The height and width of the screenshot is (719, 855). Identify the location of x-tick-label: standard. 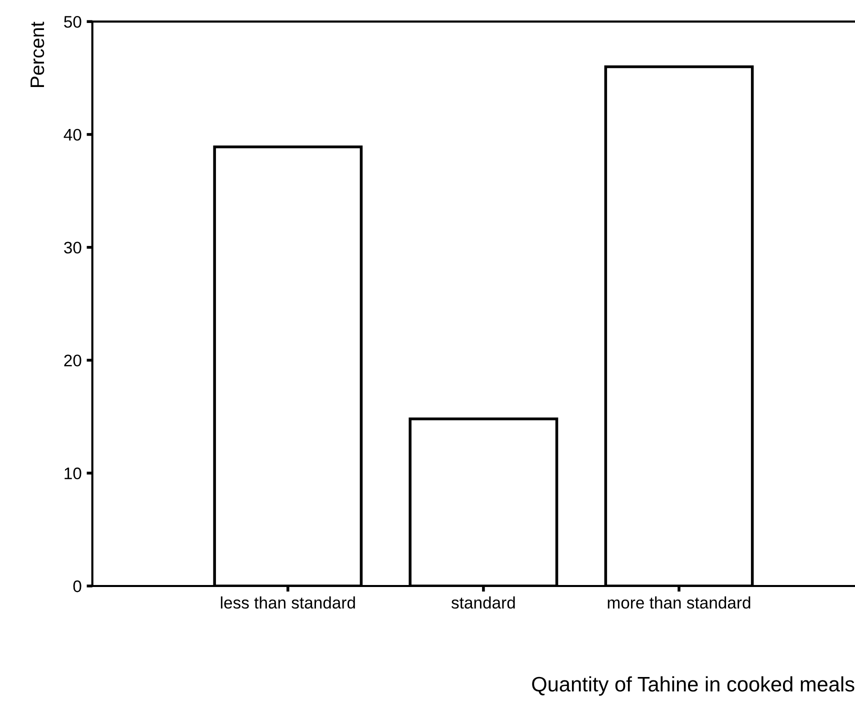
(483, 602).